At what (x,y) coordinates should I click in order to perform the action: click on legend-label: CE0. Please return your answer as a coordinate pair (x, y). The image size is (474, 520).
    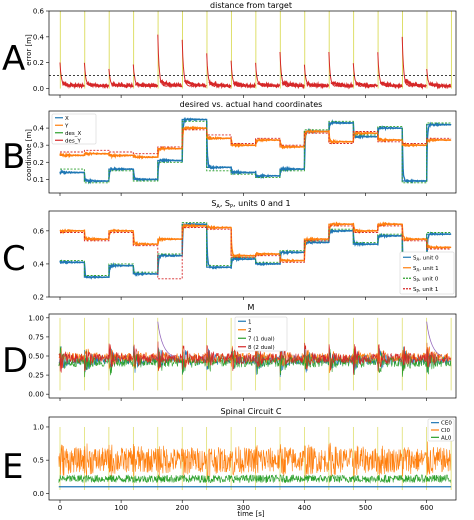
    Looking at the image, I should click on (446, 424).